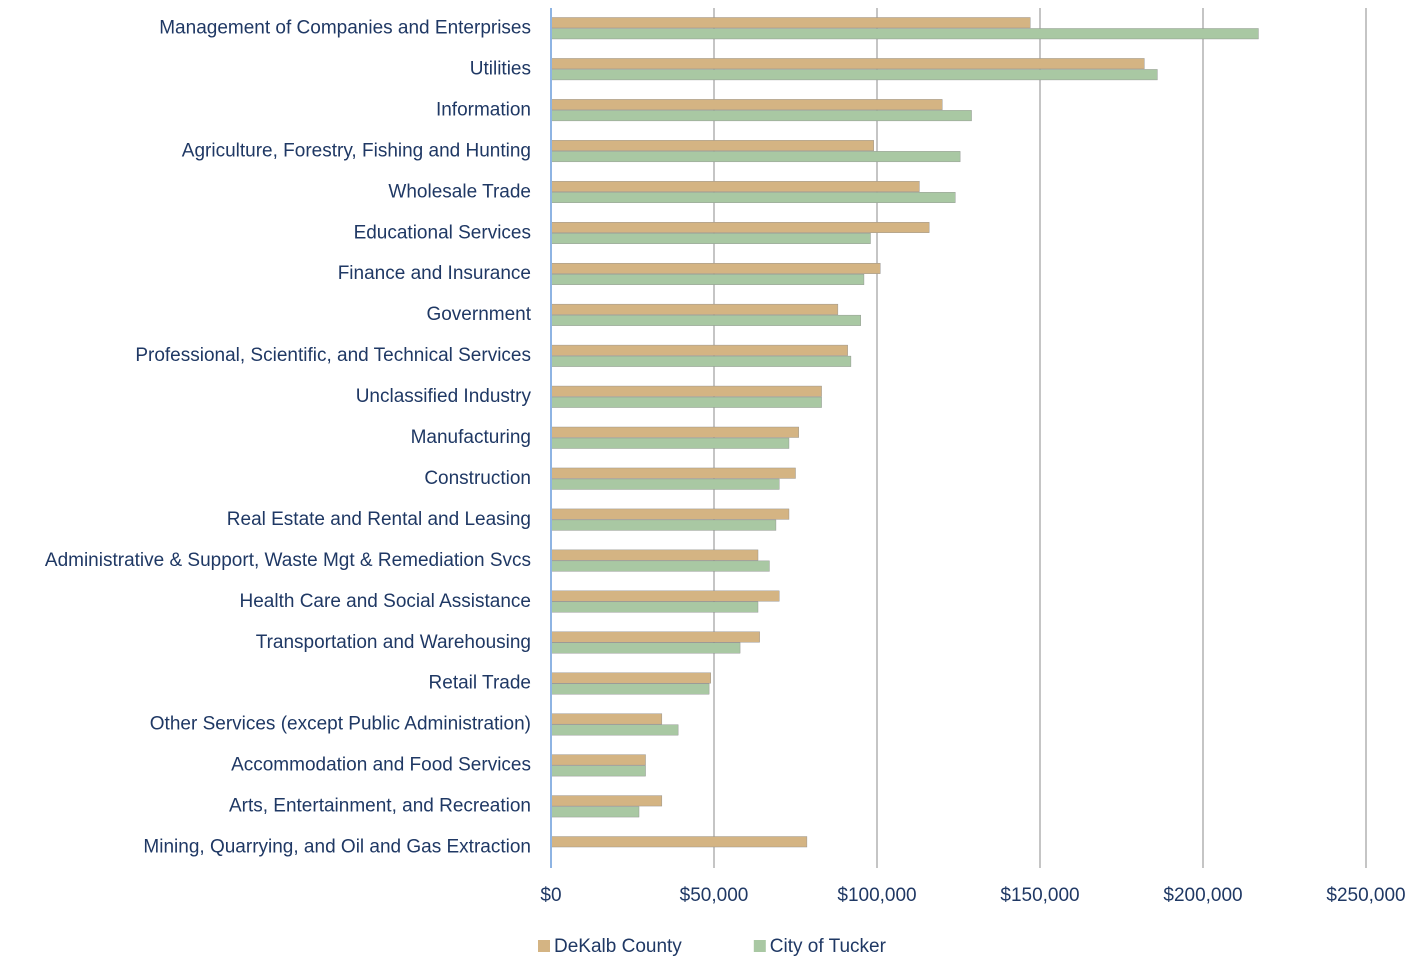  What do you see at coordinates (618, 946) in the screenshot?
I see `legend-label: DeKalb County` at bounding box center [618, 946].